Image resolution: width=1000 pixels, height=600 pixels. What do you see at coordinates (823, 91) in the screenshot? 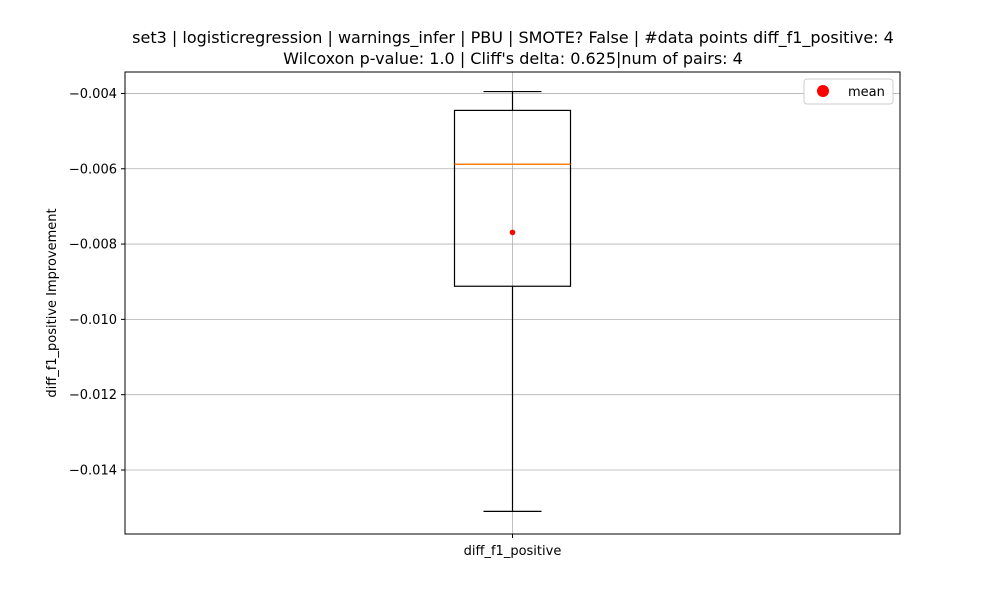
I see `legend-mean-marker` at bounding box center [823, 91].